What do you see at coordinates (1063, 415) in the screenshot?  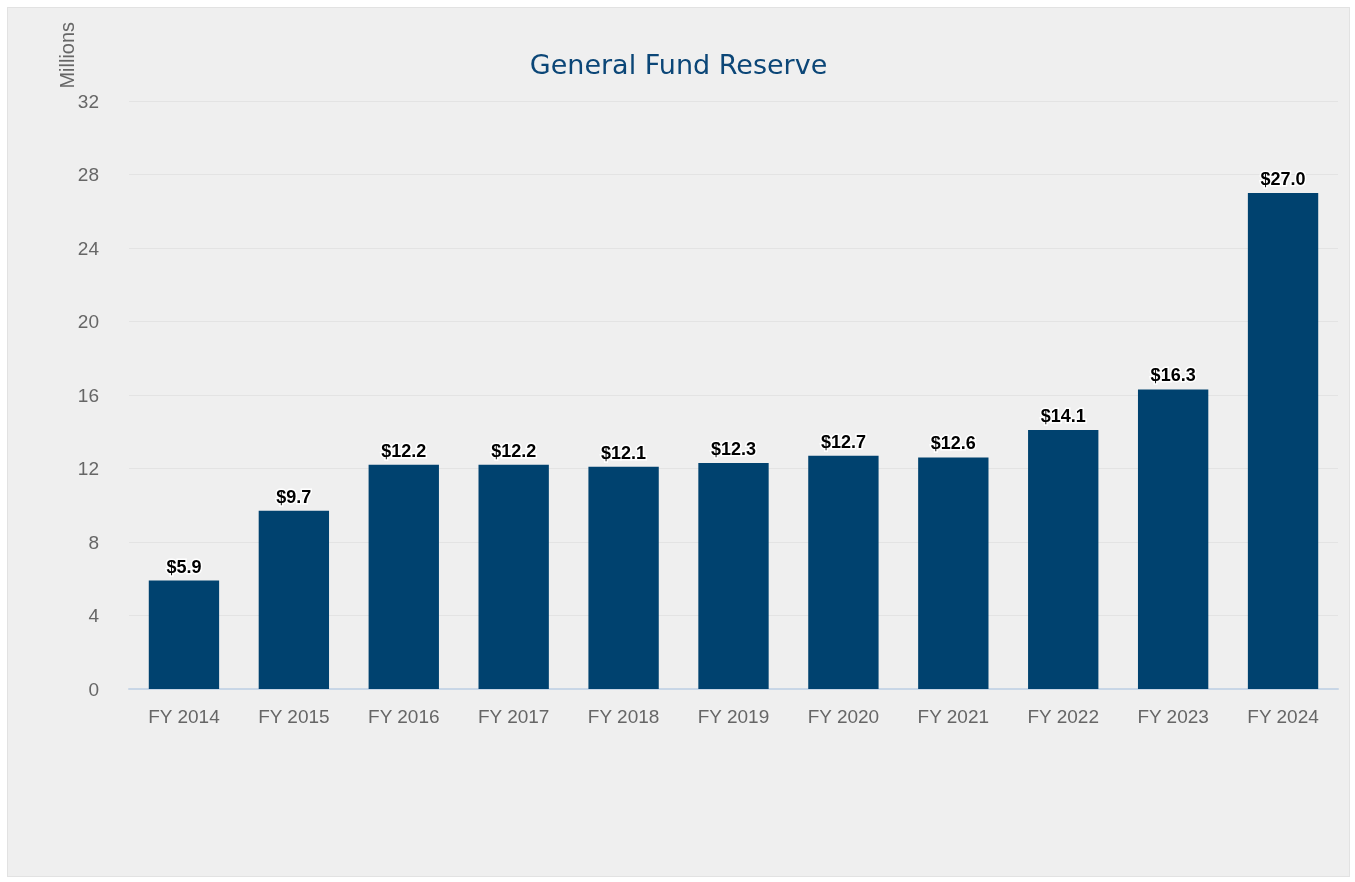 I see `data-label: $14.1` at bounding box center [1063, 415].